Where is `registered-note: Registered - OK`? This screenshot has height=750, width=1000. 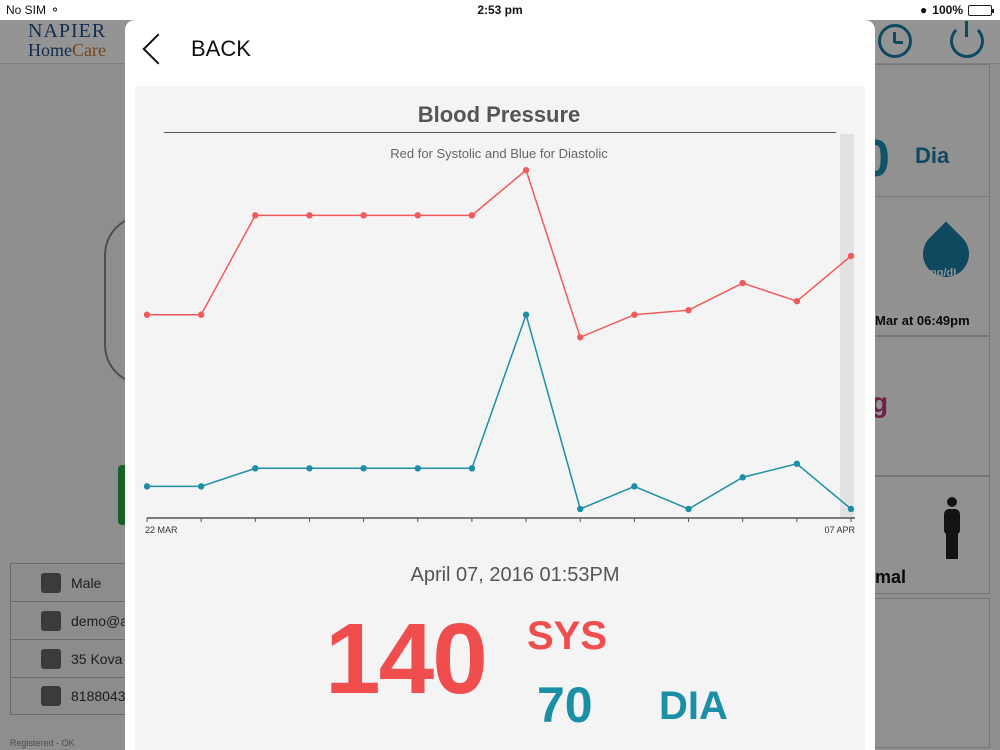 registered-note: Registered - OK is located at coordinates (42, 743).